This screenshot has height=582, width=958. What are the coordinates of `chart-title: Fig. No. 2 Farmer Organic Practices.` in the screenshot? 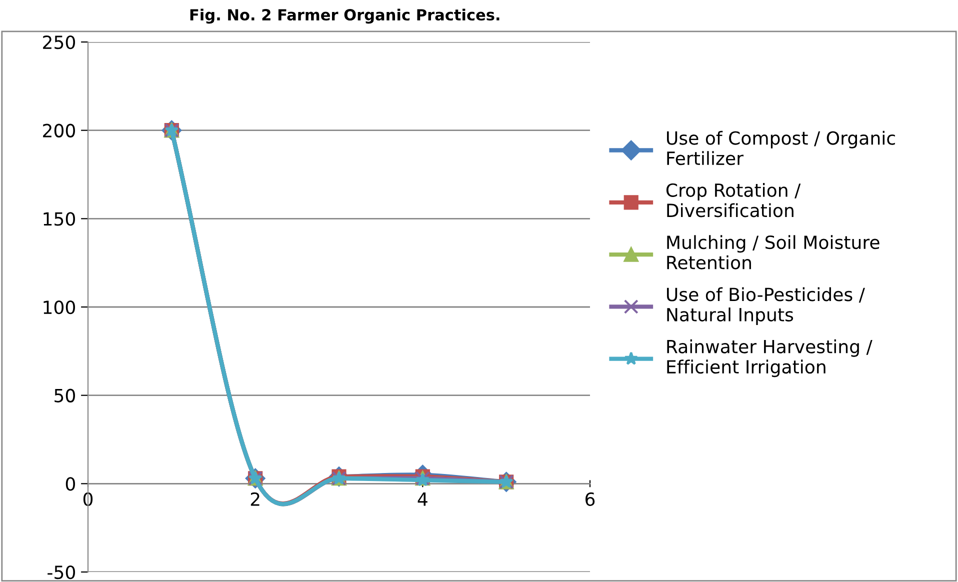 It's located at (345, 16).